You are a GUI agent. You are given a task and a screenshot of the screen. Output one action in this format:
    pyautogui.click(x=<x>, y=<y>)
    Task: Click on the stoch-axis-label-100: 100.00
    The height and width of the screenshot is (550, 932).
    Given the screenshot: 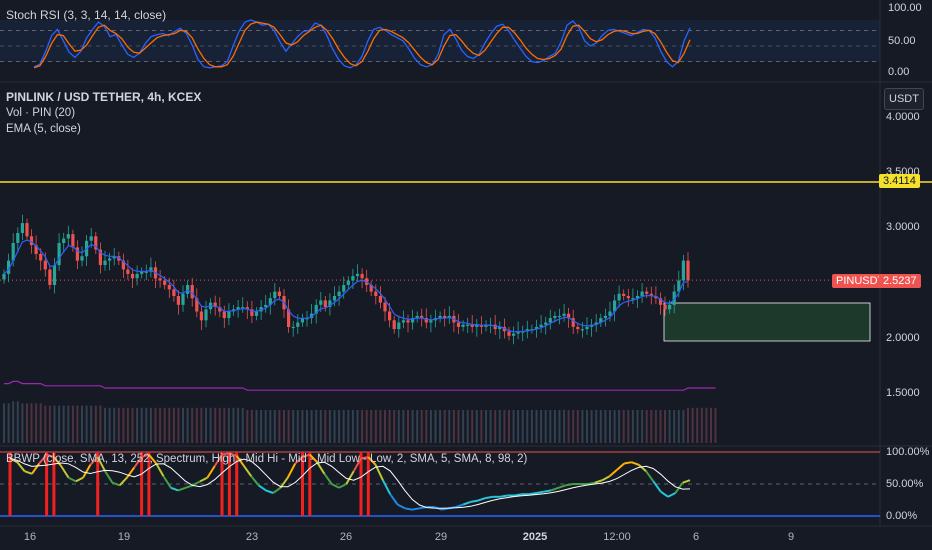 What is the action you would take?
    pyautogui.click(x=905, y=8)
    